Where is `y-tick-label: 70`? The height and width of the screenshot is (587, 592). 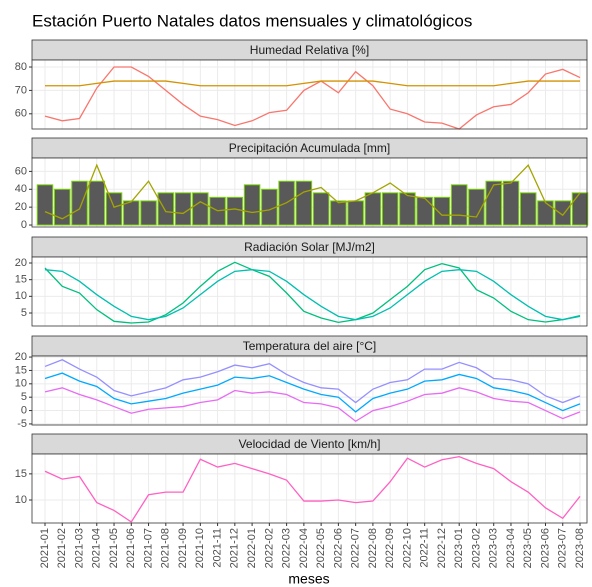 y-tick-label: 70 is located at coordinates (21, 90).